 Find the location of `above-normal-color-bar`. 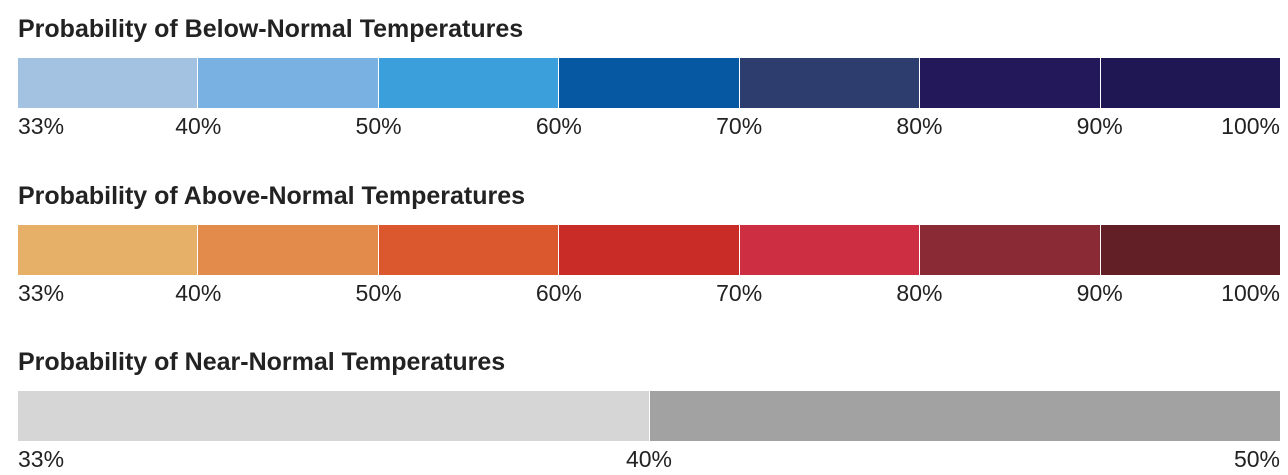

above-normal-color-bar is located at coordinates (649, 250).